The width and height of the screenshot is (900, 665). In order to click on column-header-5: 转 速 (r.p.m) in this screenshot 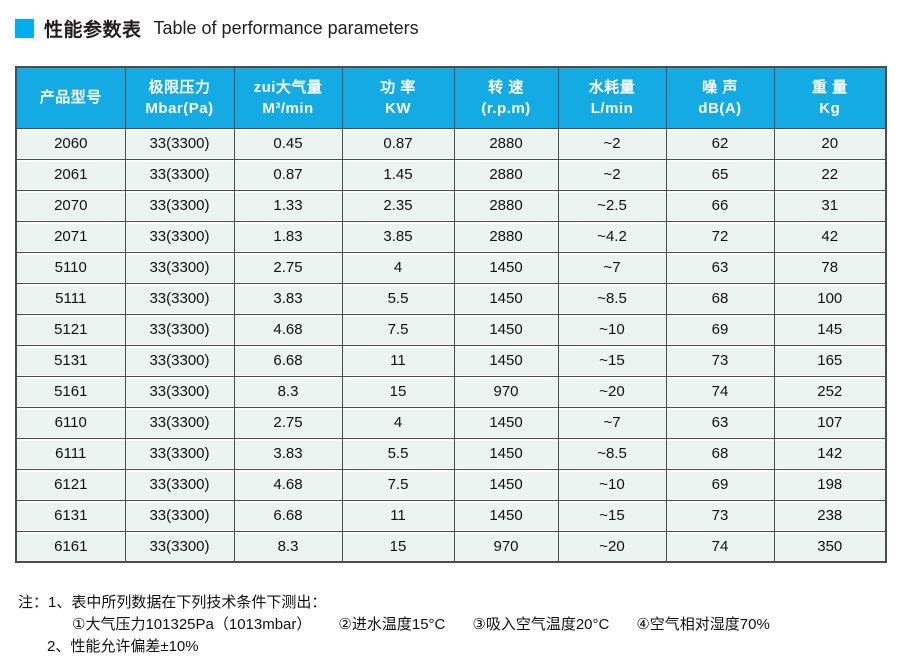, I will do `click(506, 97)`.